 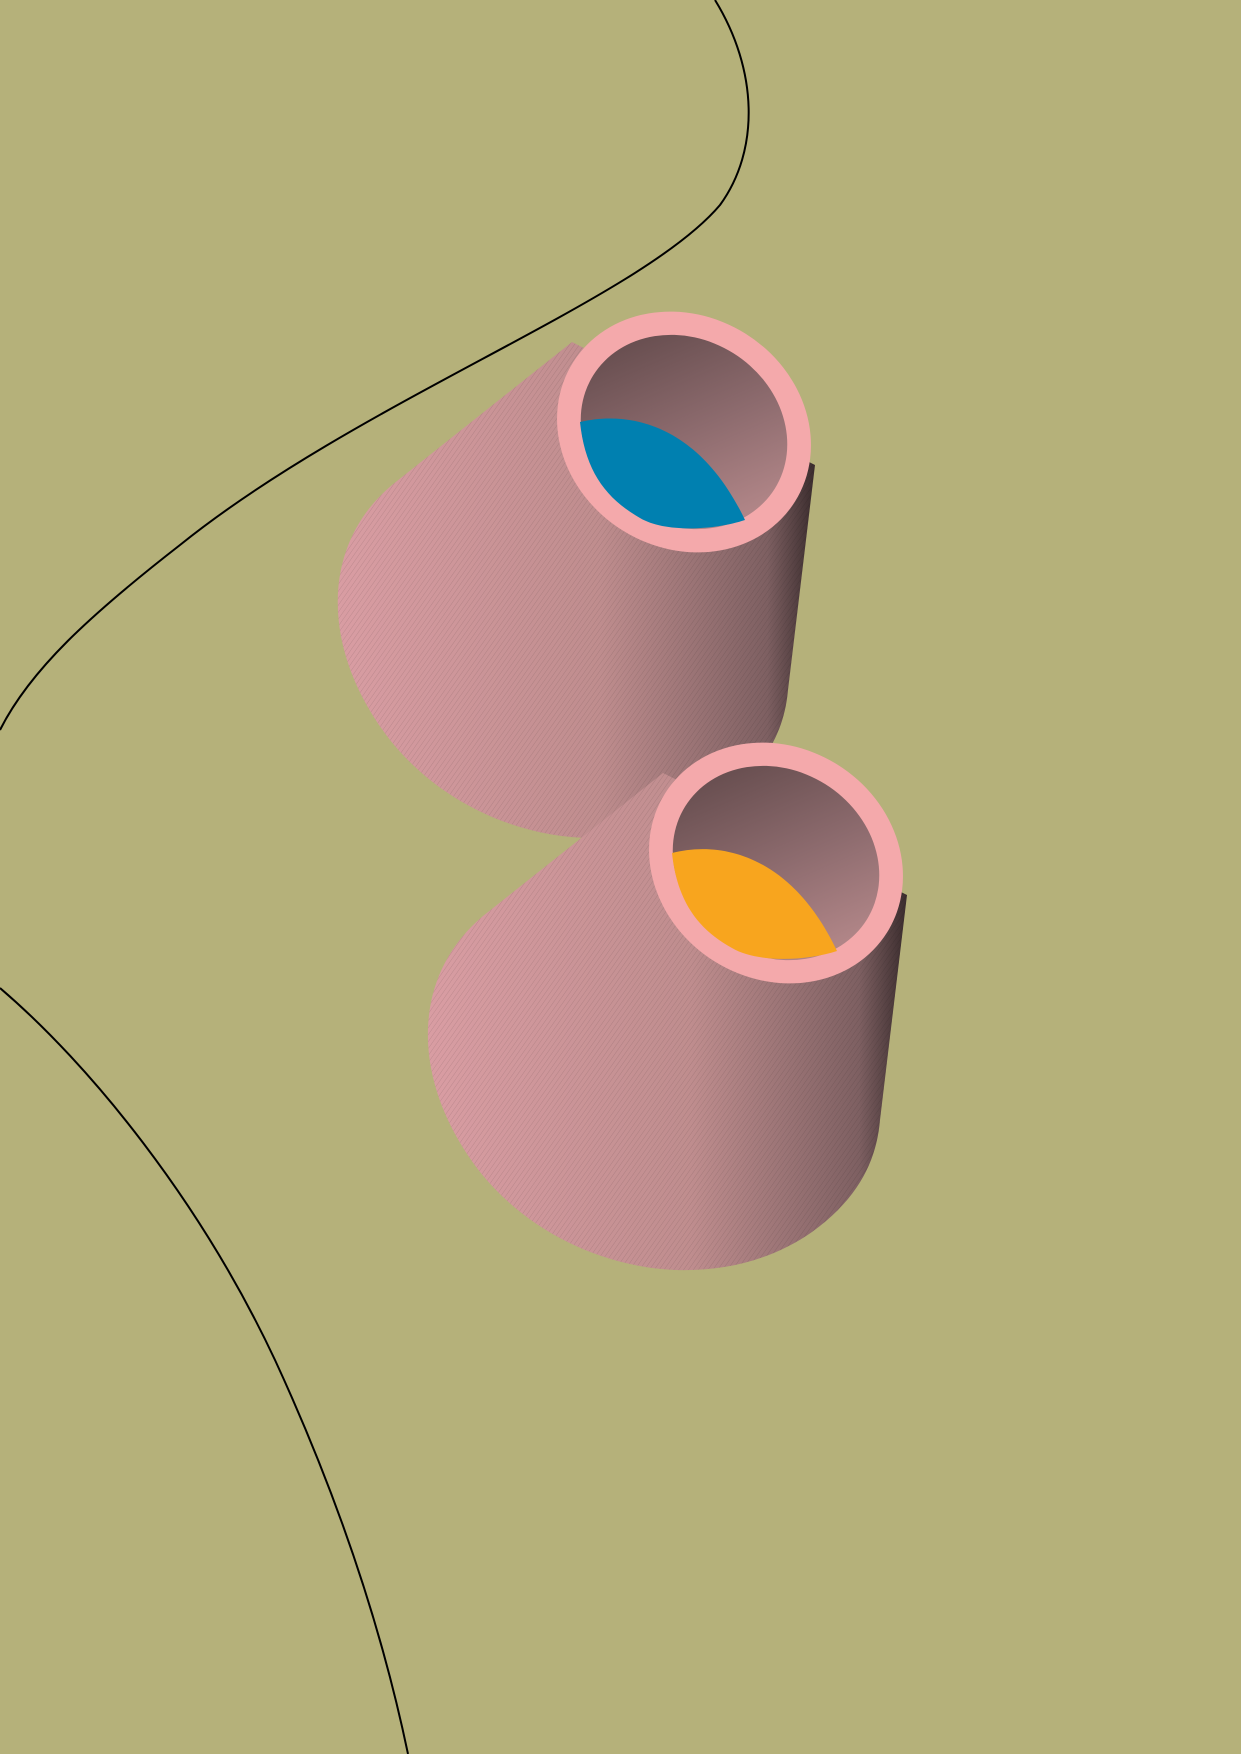 What do you see at coordinates (662, 473) in the screenshot?
I see `cone-upper-inner-blue-shape` at bounding box center [662, 473].